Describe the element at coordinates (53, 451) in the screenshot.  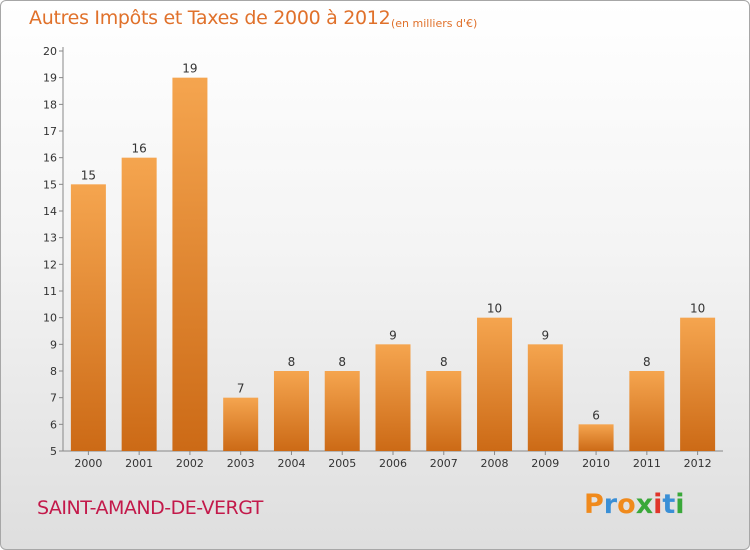
I see `y-tick-label: 5` at that location.